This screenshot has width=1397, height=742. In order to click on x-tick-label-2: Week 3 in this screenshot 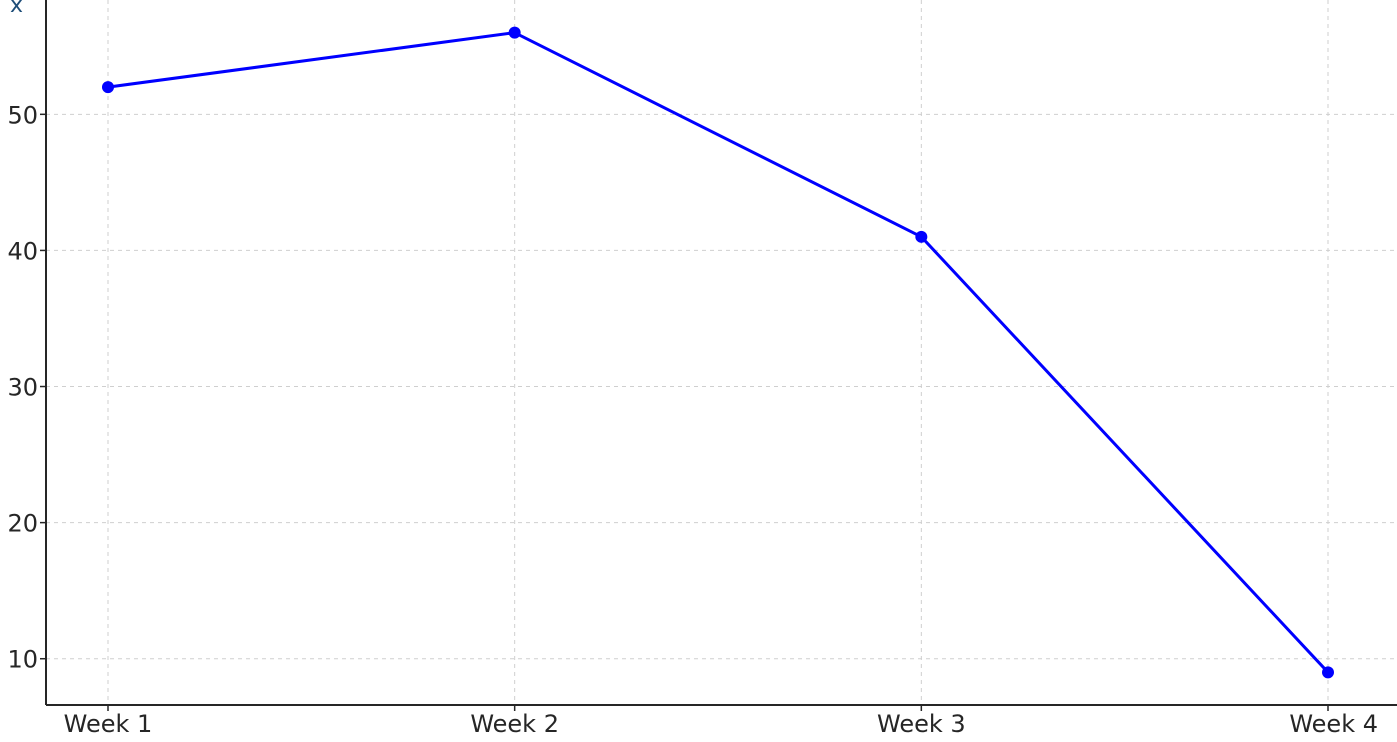, I will do `click(921, 724)`.